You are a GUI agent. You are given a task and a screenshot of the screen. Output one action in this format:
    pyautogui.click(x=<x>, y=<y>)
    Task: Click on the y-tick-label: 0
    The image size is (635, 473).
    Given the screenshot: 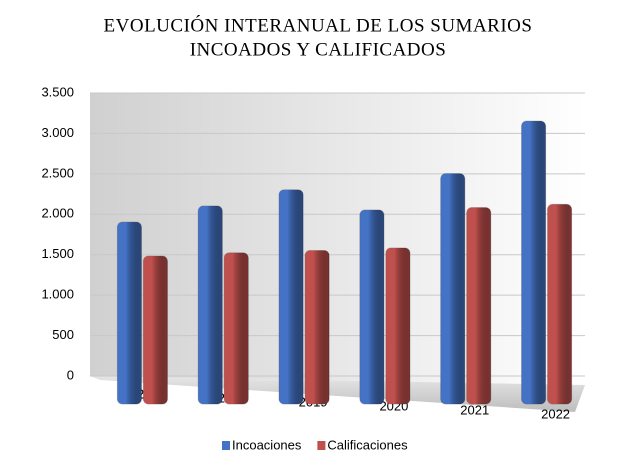 What is the action you would take?
    pyautogui.click(x=70, y=374)
    